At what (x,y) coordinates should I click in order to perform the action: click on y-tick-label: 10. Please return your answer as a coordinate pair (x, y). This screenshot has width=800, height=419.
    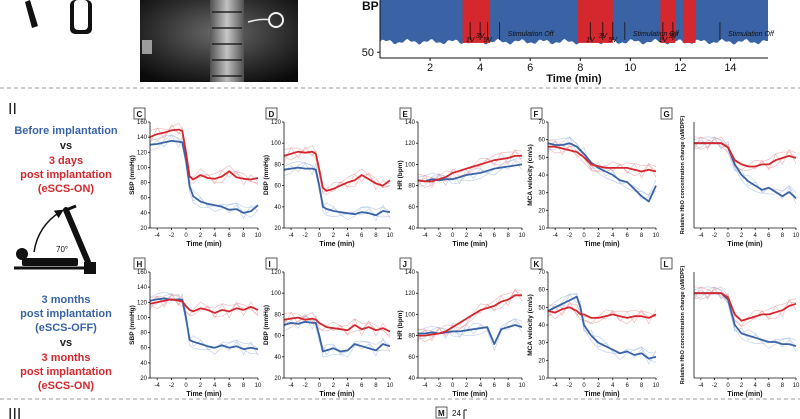
    Looking at the image, I should click on (541, 229).